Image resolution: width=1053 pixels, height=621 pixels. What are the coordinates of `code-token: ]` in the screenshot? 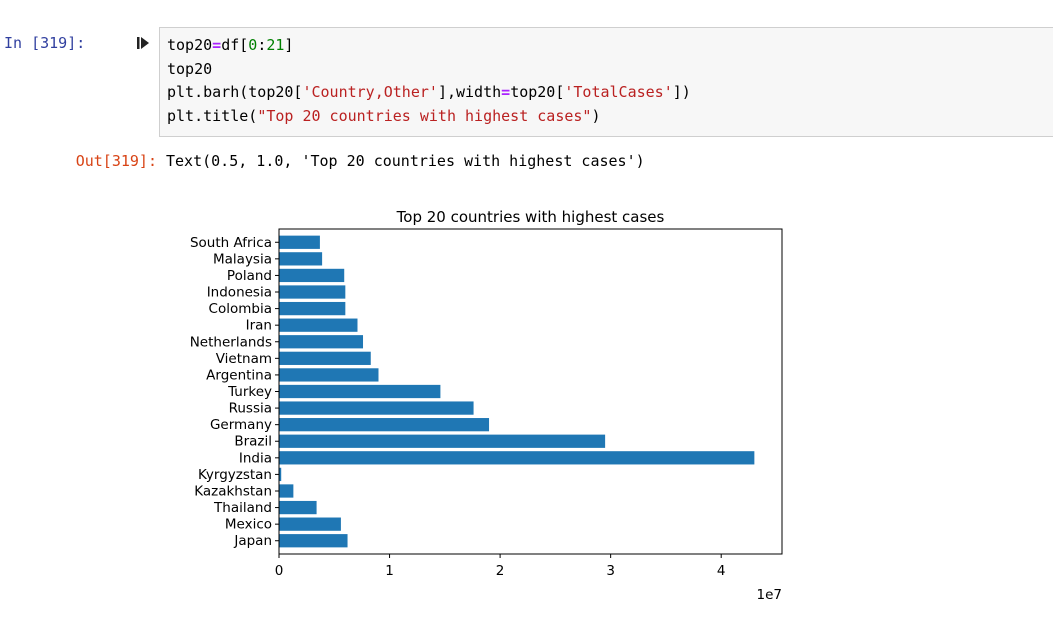 It's located at (289, 45).